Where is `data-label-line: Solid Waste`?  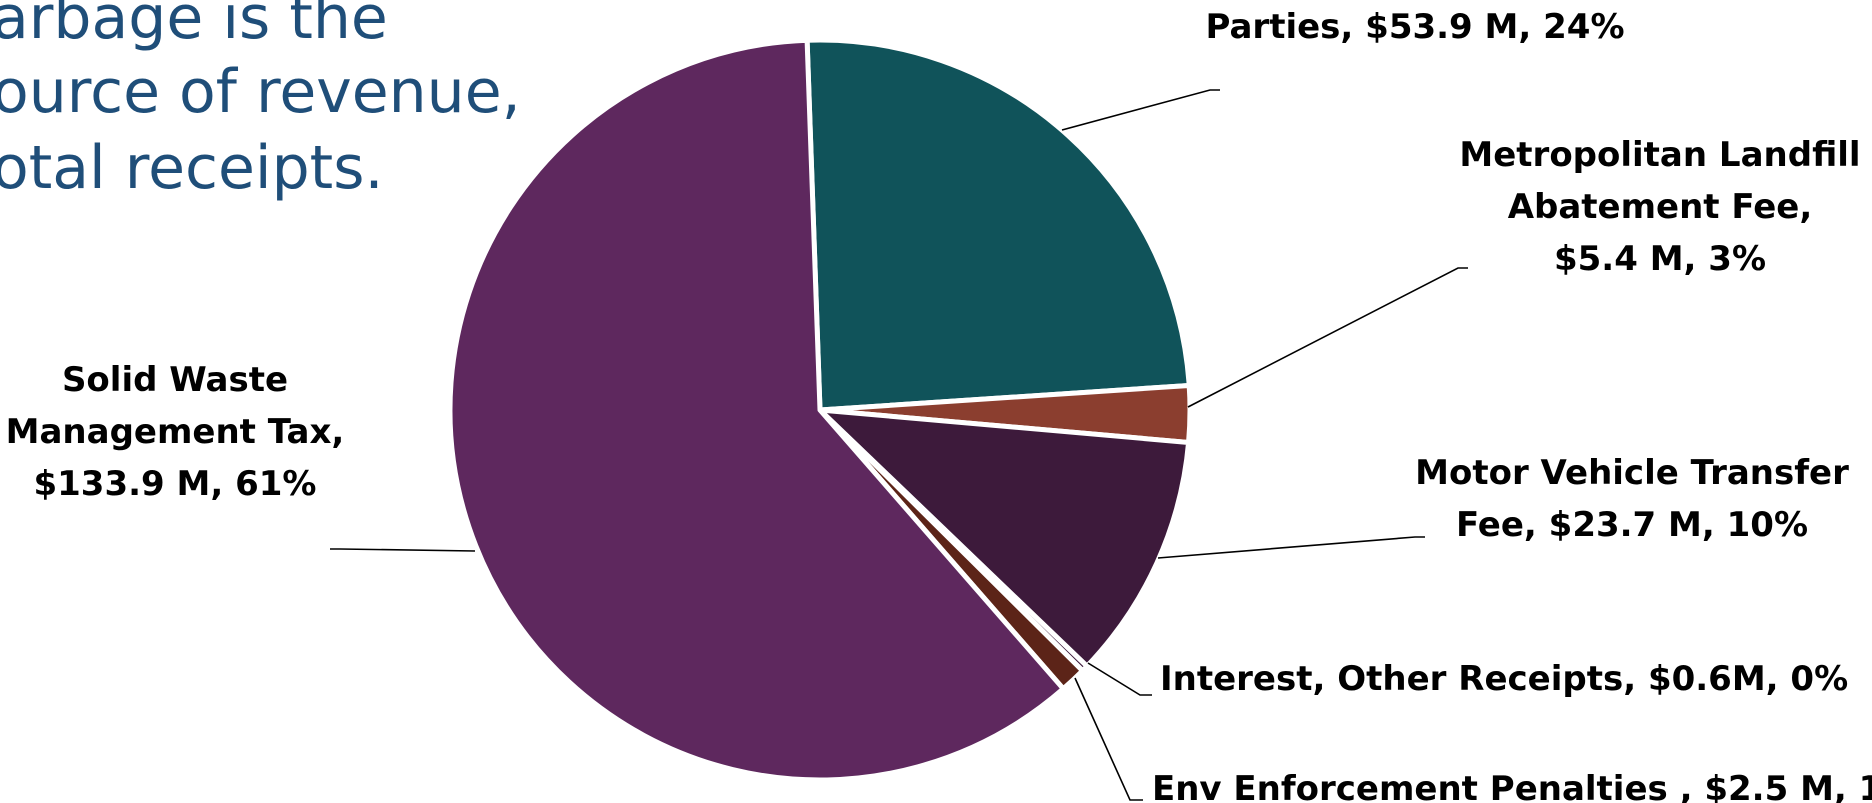
data-label-line: Solid Waste is located at coordinates (175, 380).